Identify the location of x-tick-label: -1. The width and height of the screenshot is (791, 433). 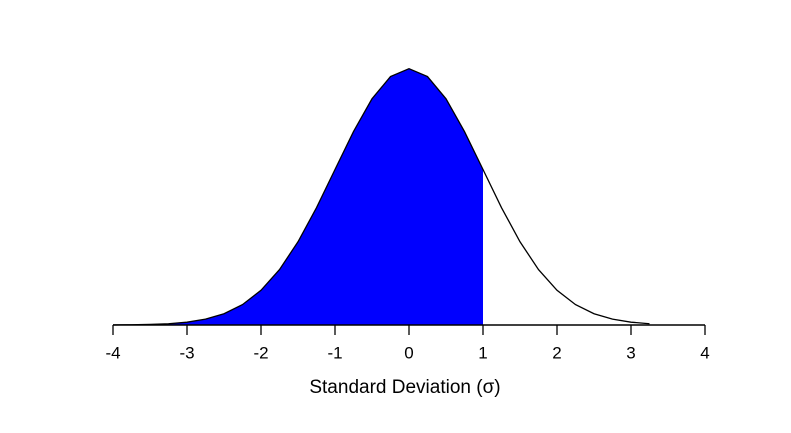
(334, 352).